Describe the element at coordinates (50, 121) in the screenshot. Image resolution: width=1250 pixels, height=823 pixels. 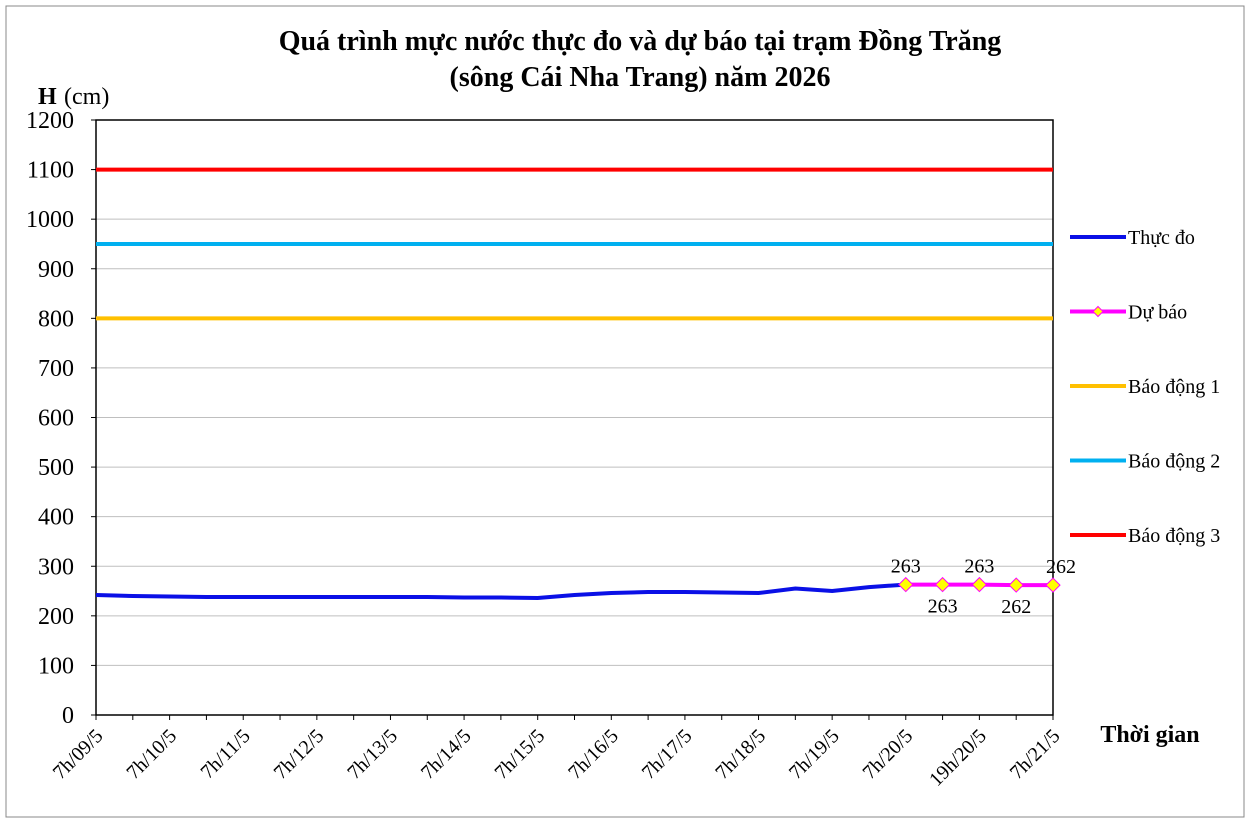
I see `y-tick-label: 1200` at that location.